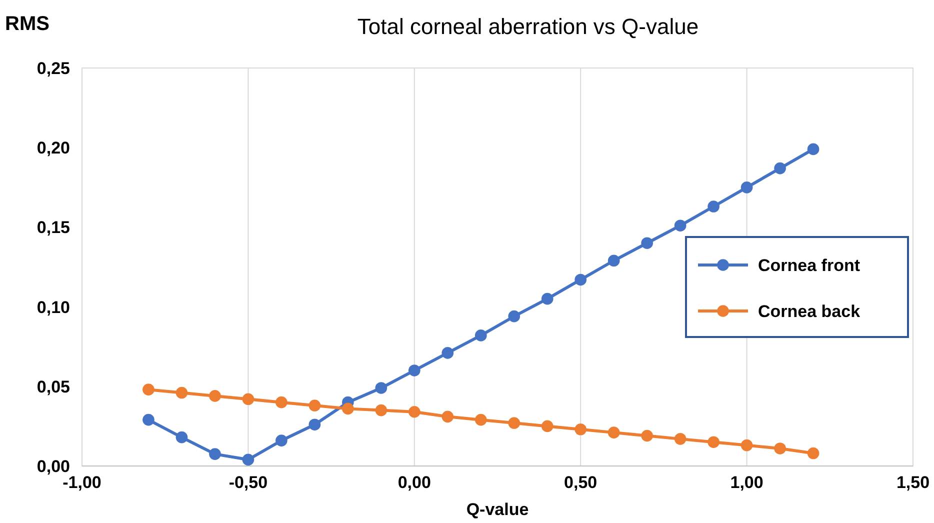 This screenshot has height=523, width=934. I want to click on y-axis-title: RMS, so click(27, 24).